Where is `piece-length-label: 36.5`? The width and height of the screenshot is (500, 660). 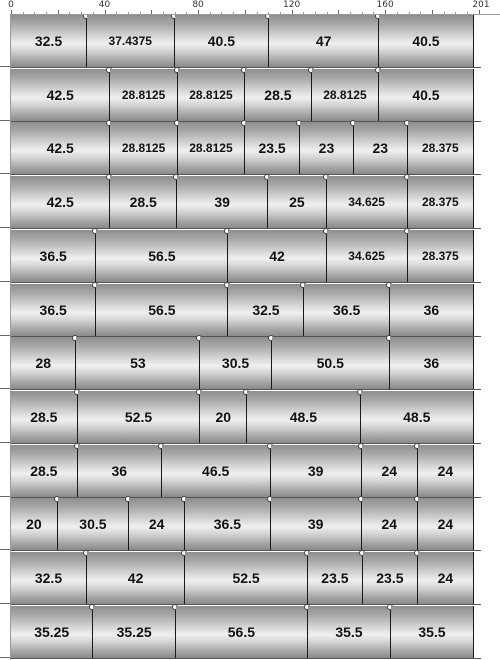
piece-length-label: 36.5 is located at coordinates (227, 524).